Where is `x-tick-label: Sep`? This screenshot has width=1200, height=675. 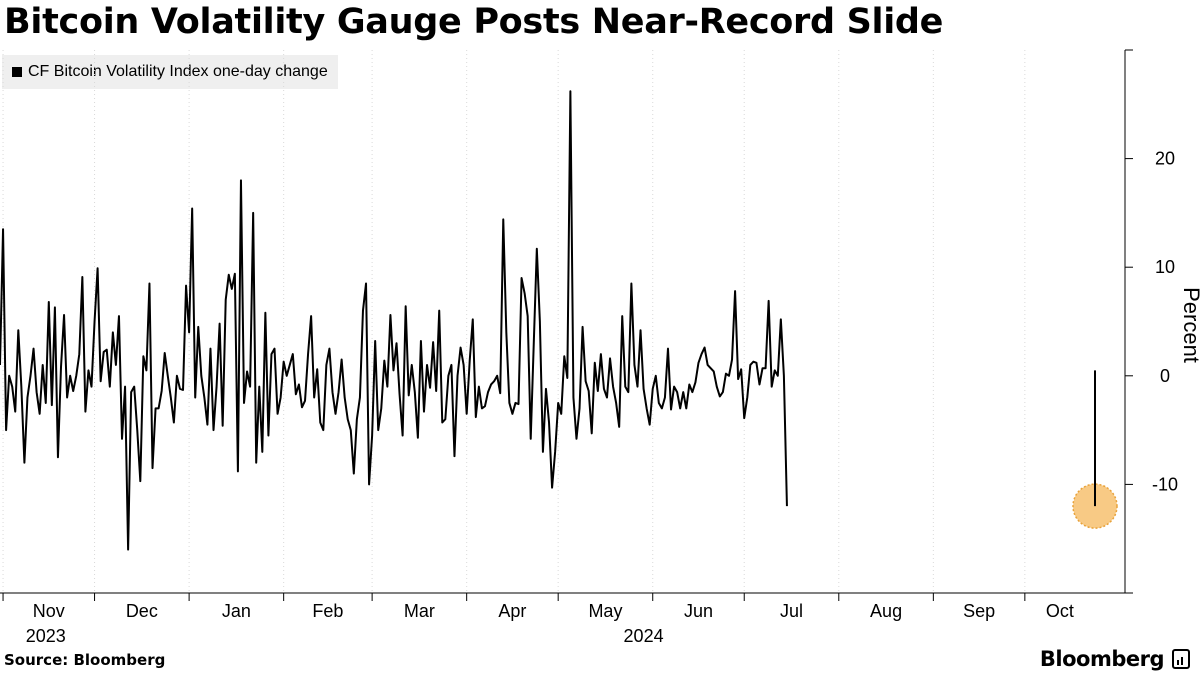
x-tick-label: Sep is located at coordinates (979, 611).